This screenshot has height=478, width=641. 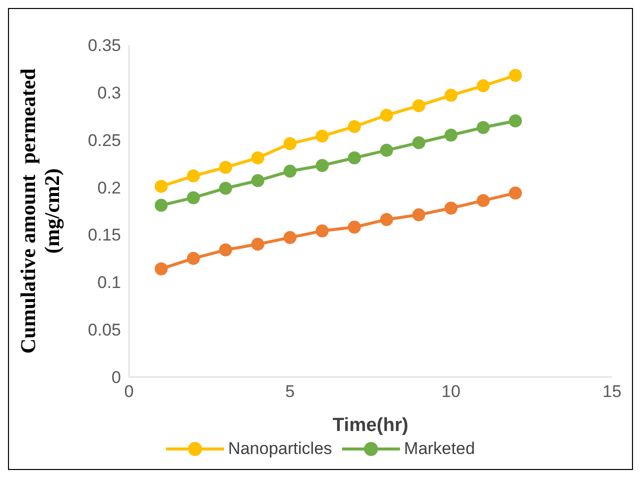 I want to click on x-axis-title: Time(hr), so click(x=370, y=425).